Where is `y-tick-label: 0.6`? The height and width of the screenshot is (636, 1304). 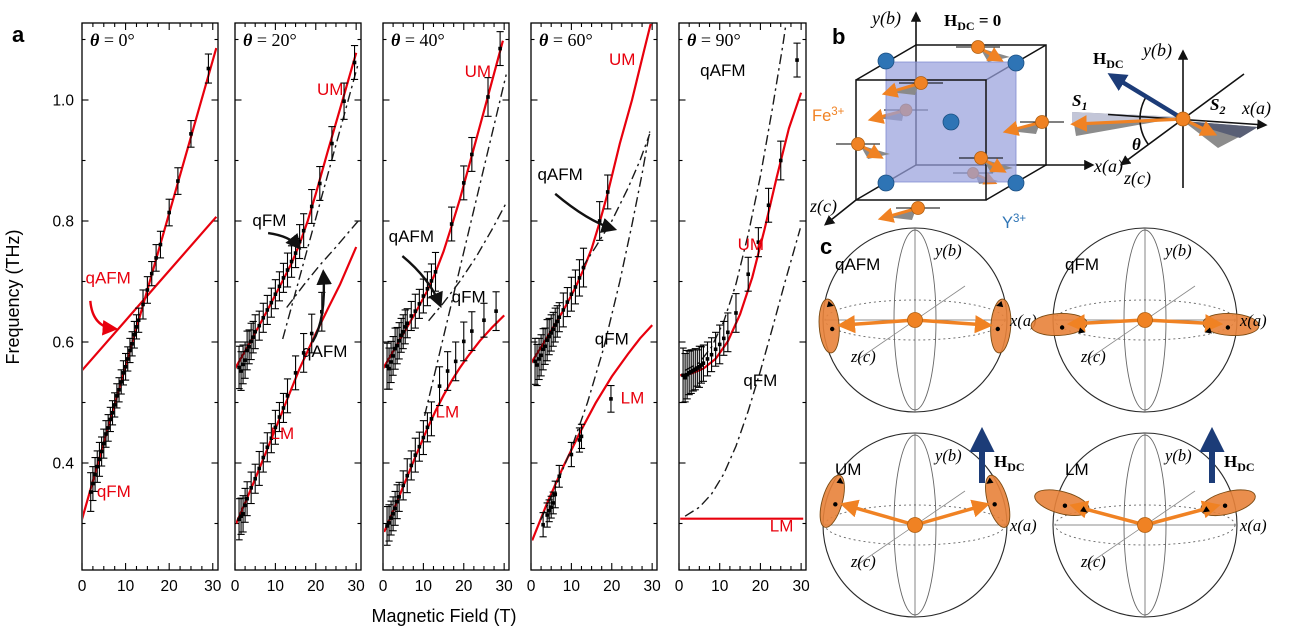
y-tick-label: 0.6 is located at coordinates (63, 343).